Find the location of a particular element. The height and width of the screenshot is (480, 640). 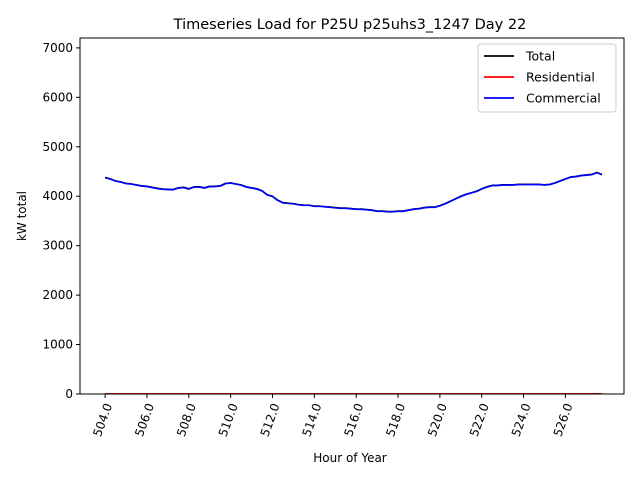

legend-label-residential: Residential is located at coordinates (560, 77).